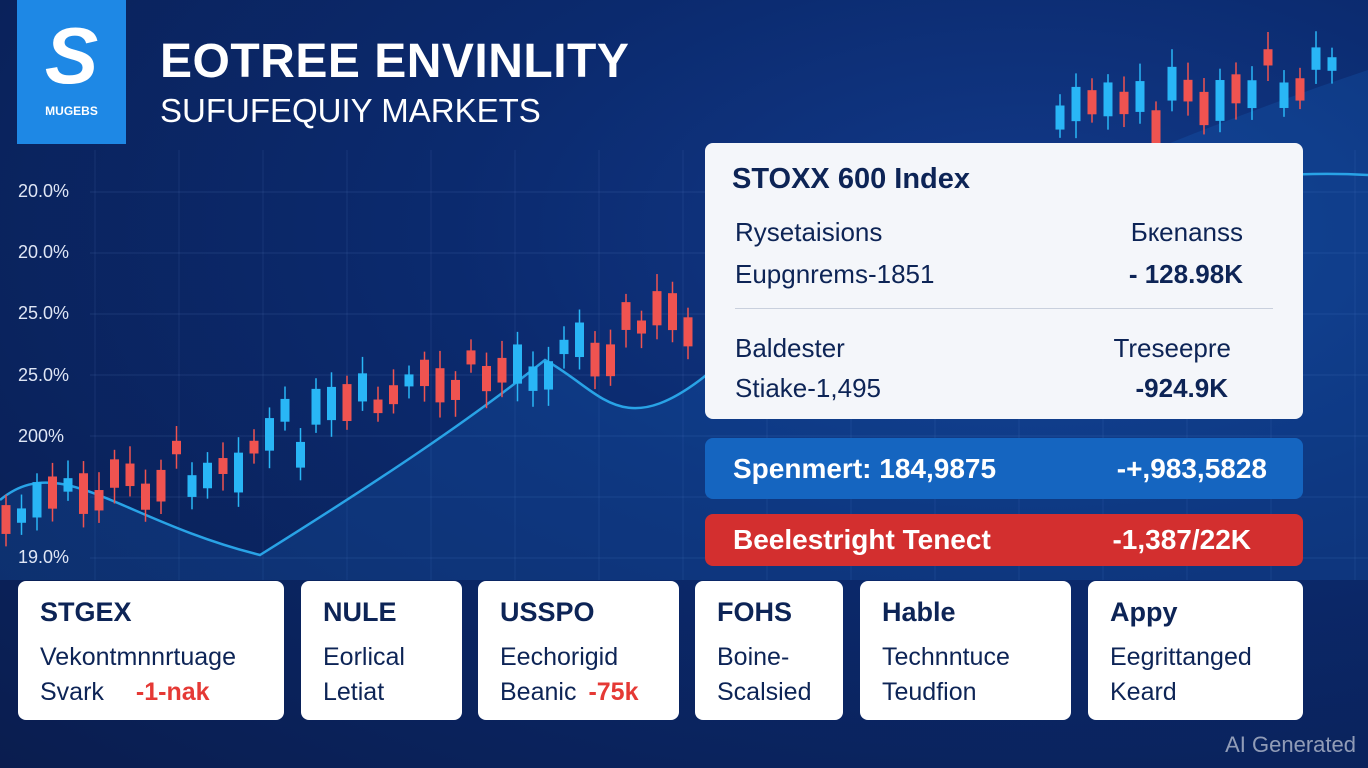 This screenshot has height=768, width=1368. I want to click on card: Appy Eegrittanged Keard, so click(1195, 650).